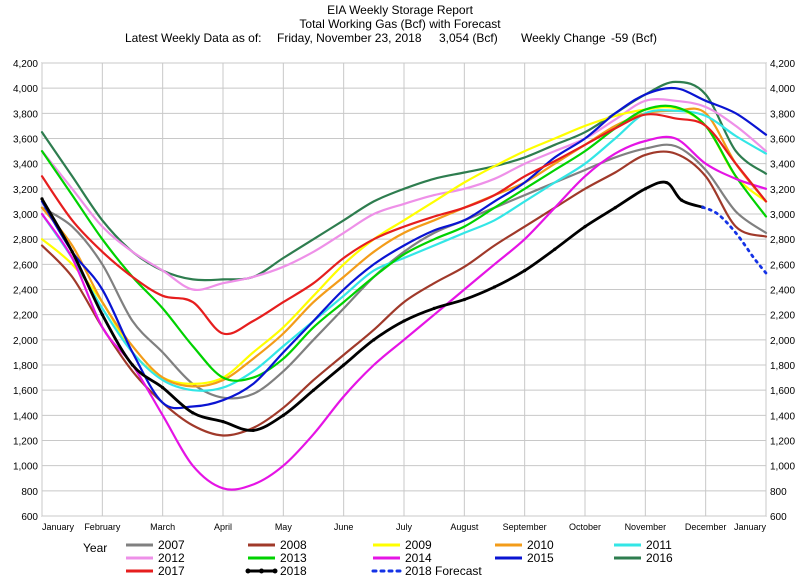  What do you see at coordinates (25, 341) in the screenshot?
I see `y-tick-label-left: 2,000` at bounding box center [25, 341].